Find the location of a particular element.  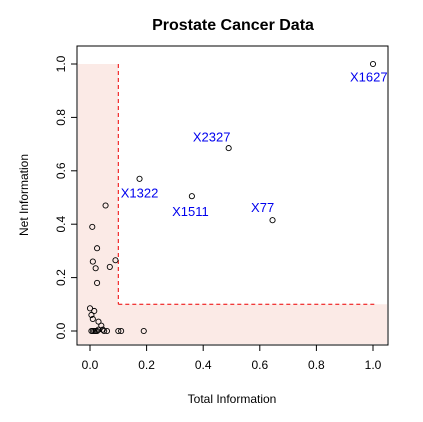

y-tick-label: 0.0 is located at coordinates (61, 330).